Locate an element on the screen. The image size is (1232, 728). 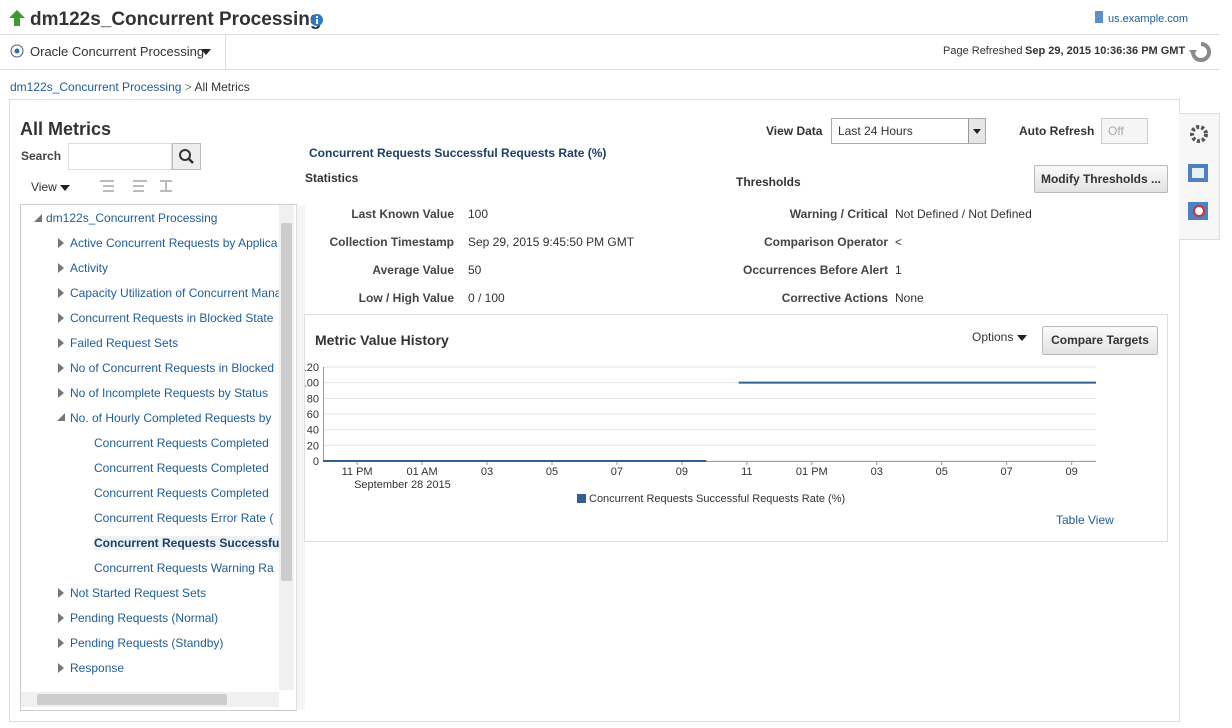
thresholds-heading: Thresholds is located at coordinates (768, 182).